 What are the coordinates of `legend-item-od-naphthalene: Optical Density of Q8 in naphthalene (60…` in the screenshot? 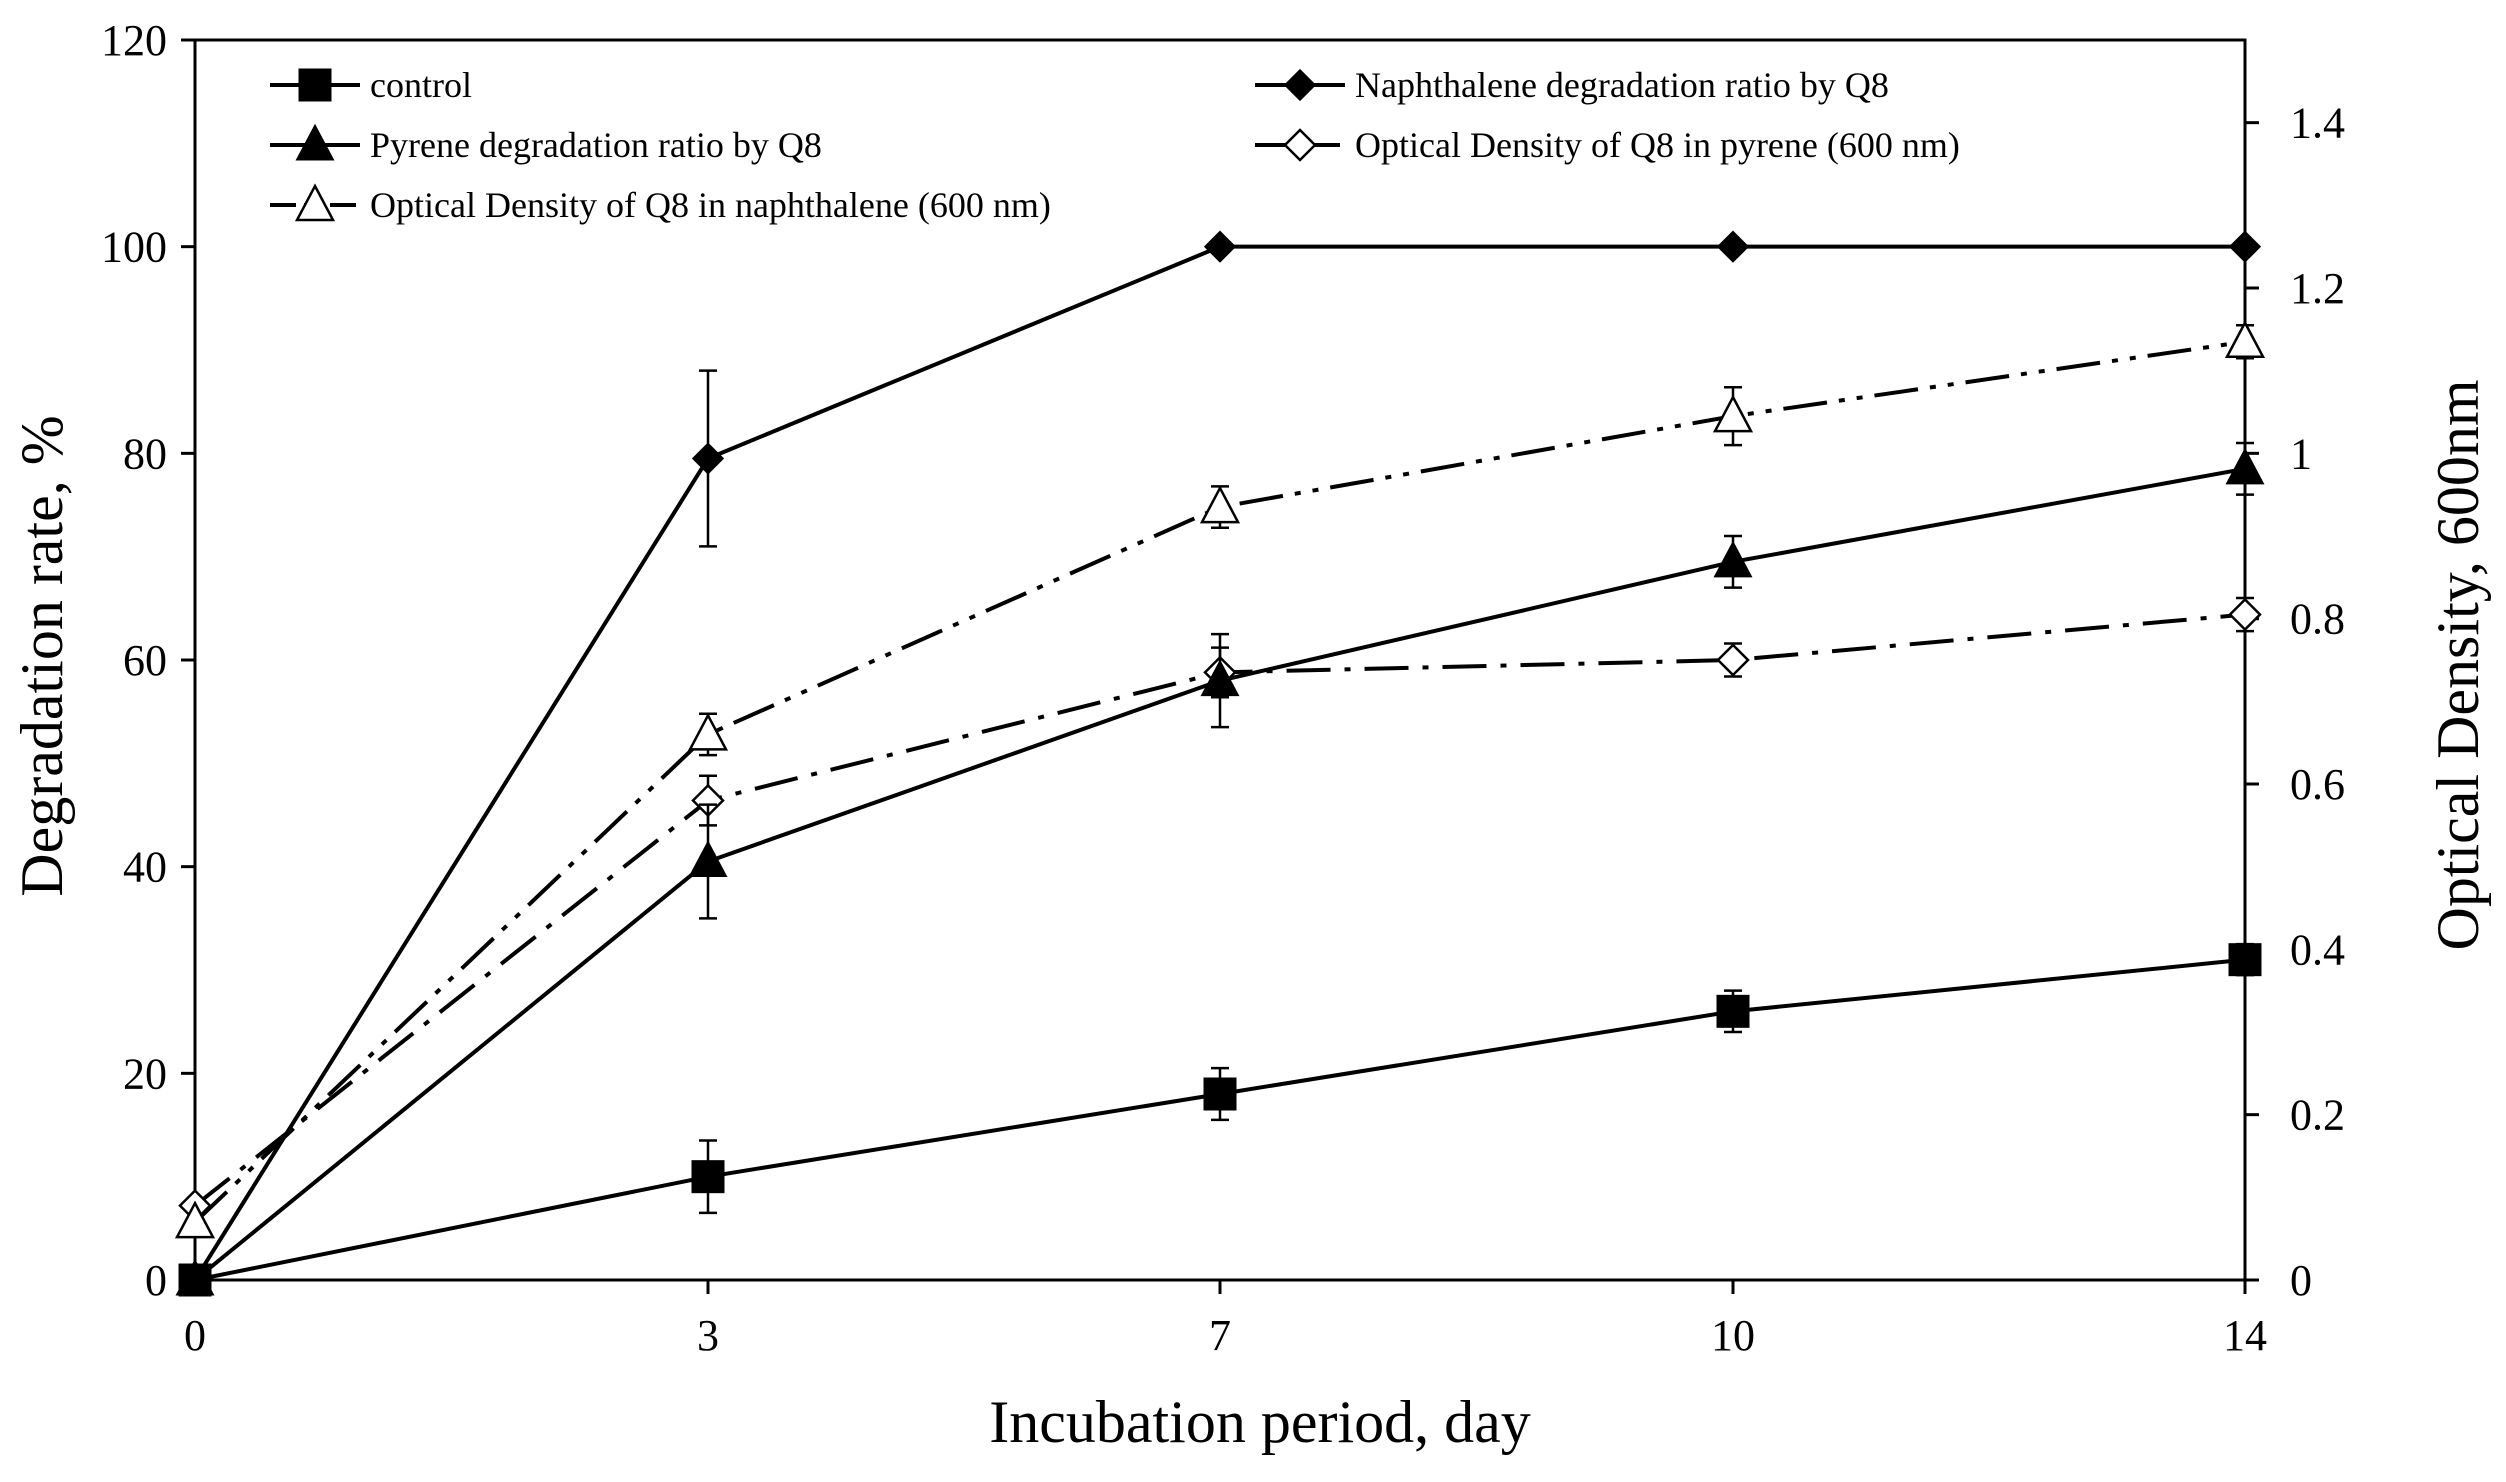 It's located at (660, 204).